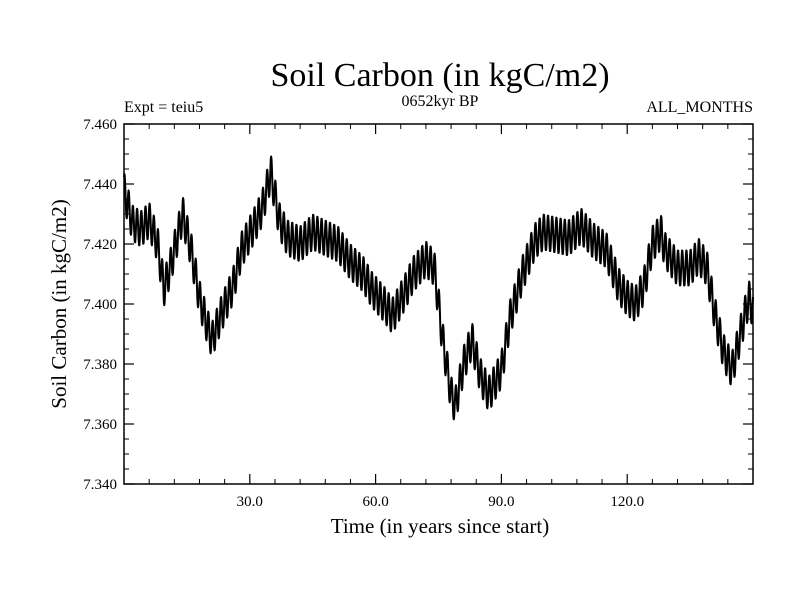 This screenshot has width=800, height=605. Describe the element at coordinates (501, 502) in the screenshot. I see `x-tick-label: 90.0` at that location.